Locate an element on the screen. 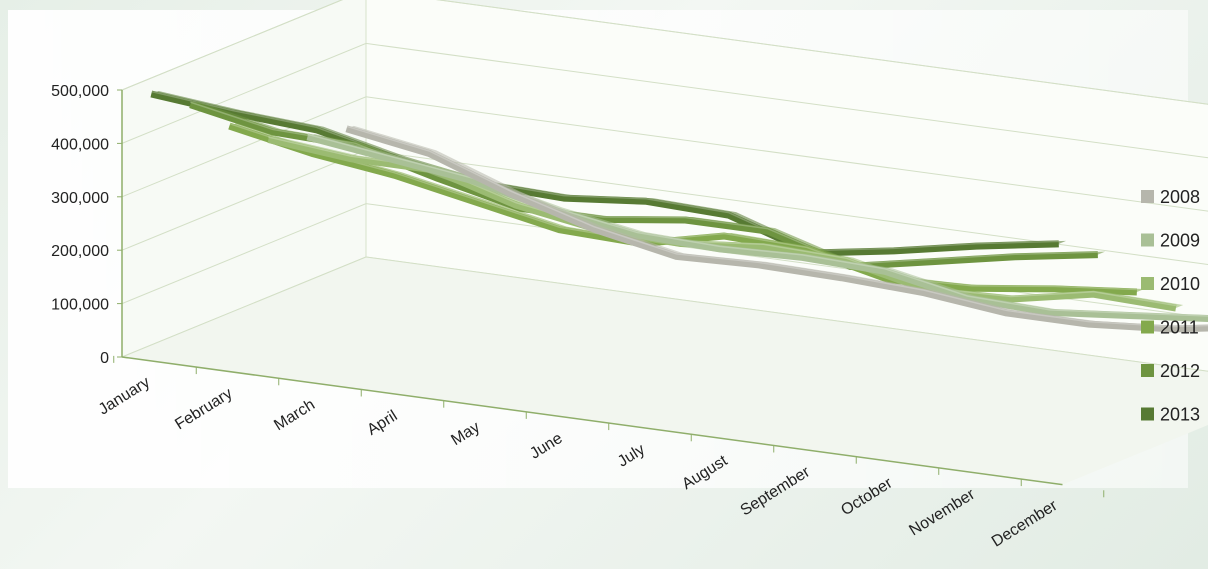 The width and height of the screenshot is (1208, 569). legend-label: 2011 is located at coordinates (1179, 328).